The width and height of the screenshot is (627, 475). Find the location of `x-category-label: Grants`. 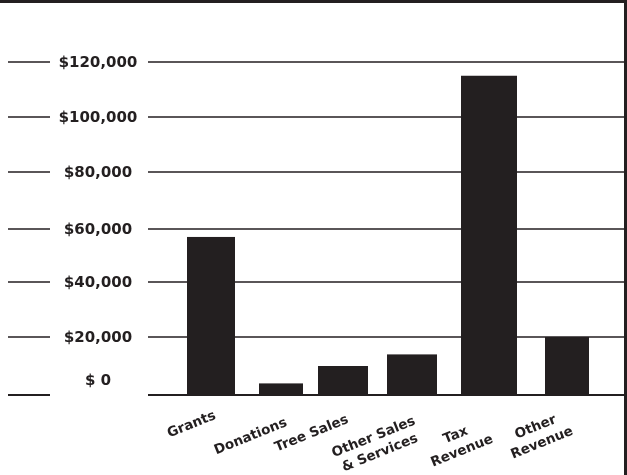

x-category-label: Grants is located at coordinates (191, 424).